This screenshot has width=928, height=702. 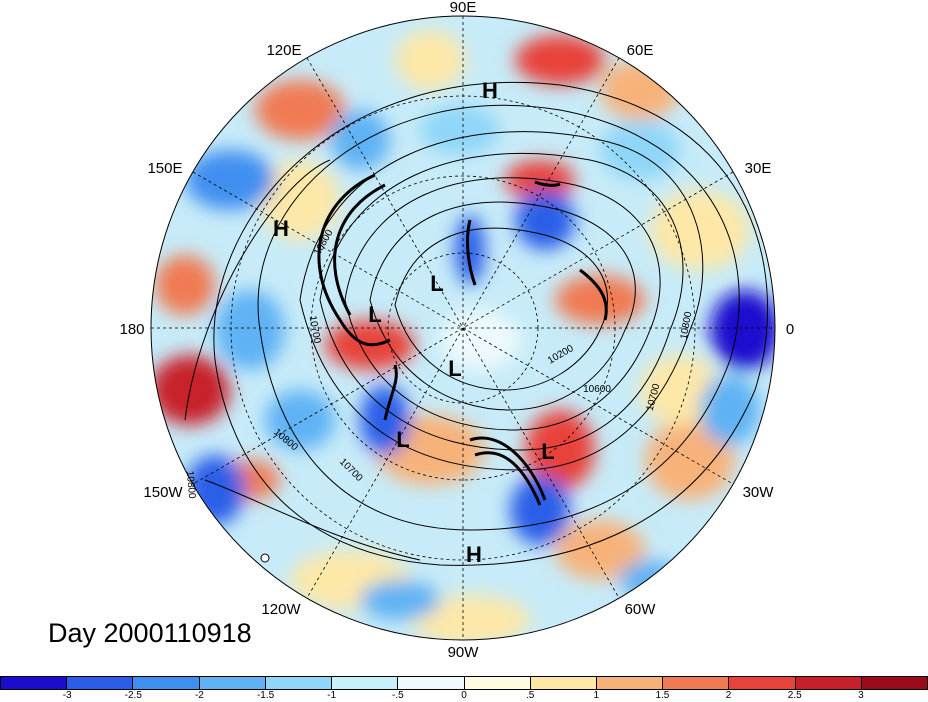 I want to click on contour-value-label: 10600, so click(x=597, y=389).